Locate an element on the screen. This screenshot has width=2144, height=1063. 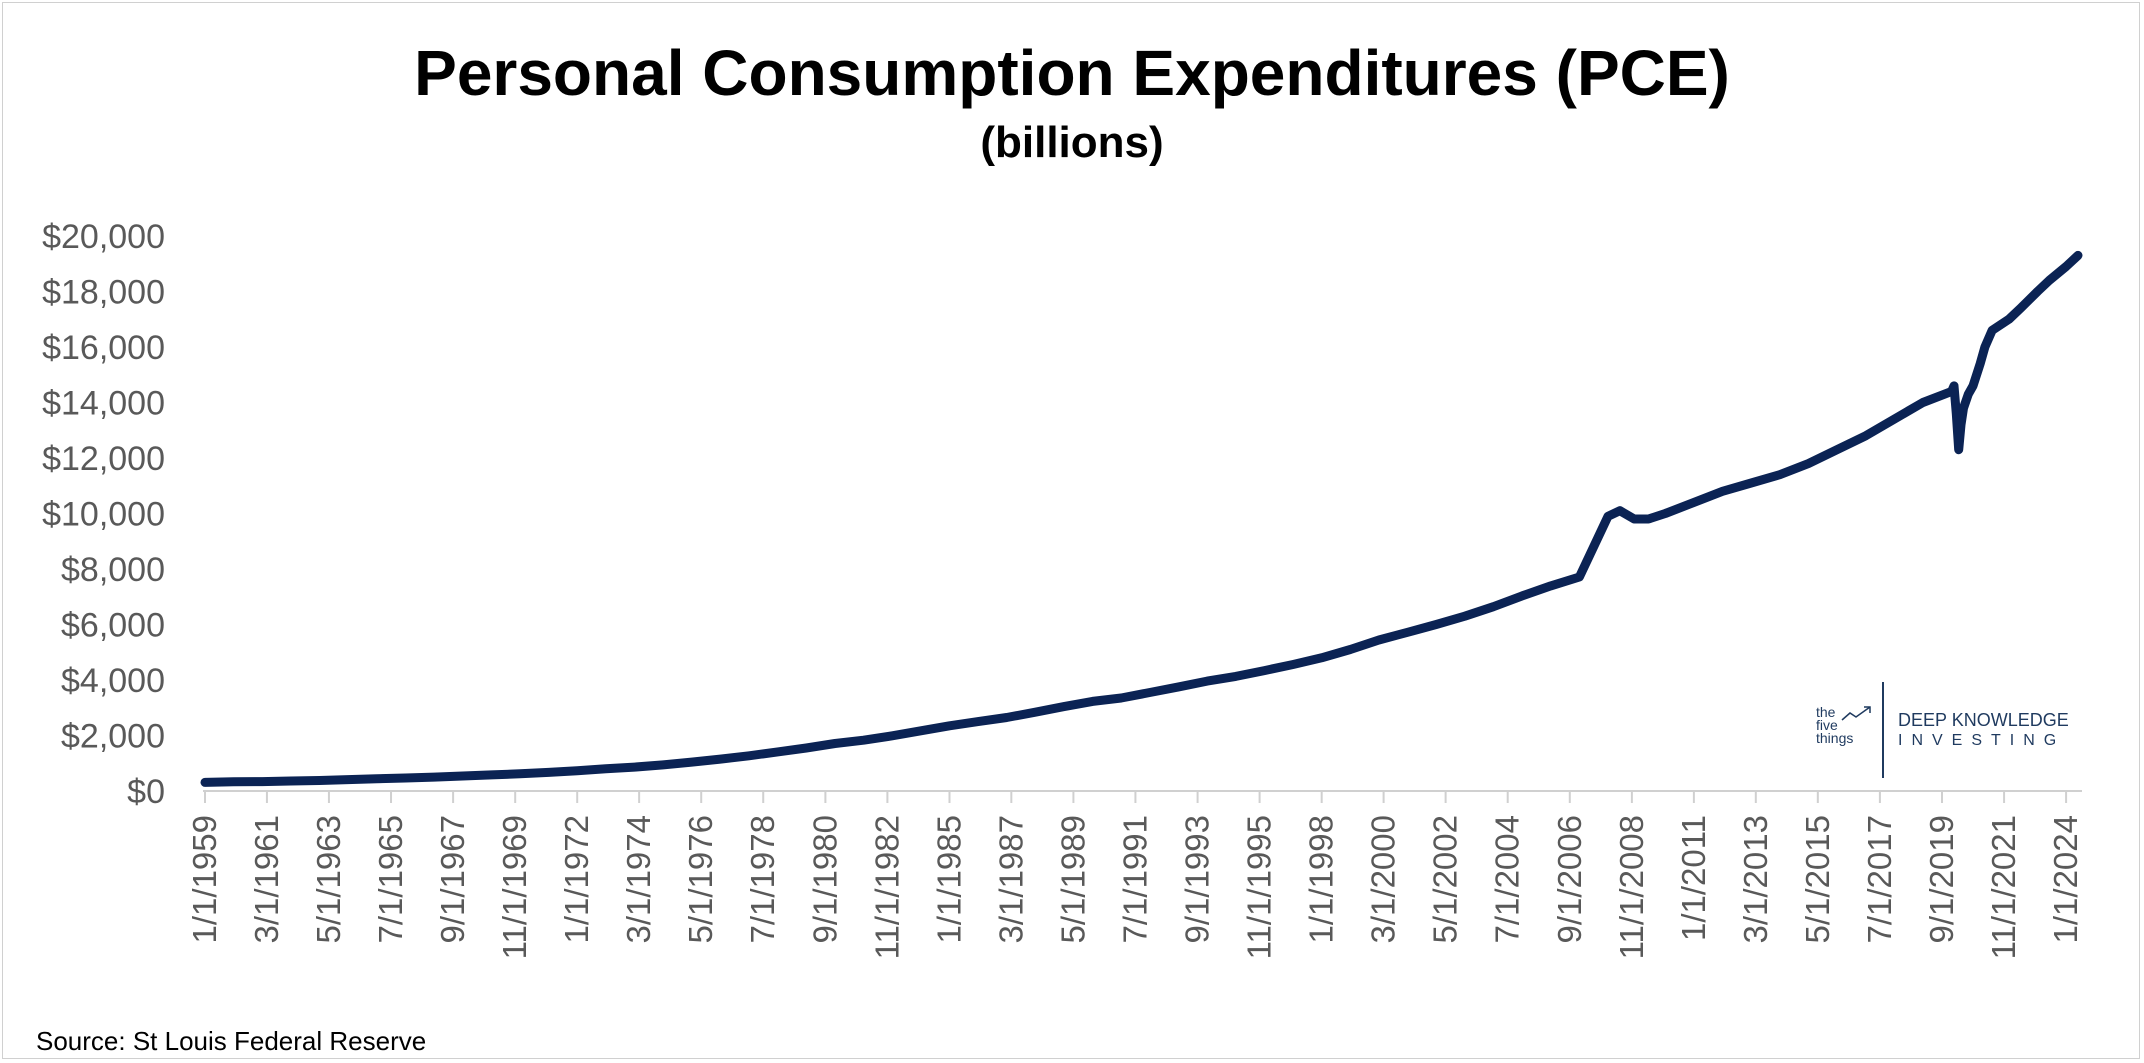
y-tick-label: $14,000 is located at coordinates (103, 404).